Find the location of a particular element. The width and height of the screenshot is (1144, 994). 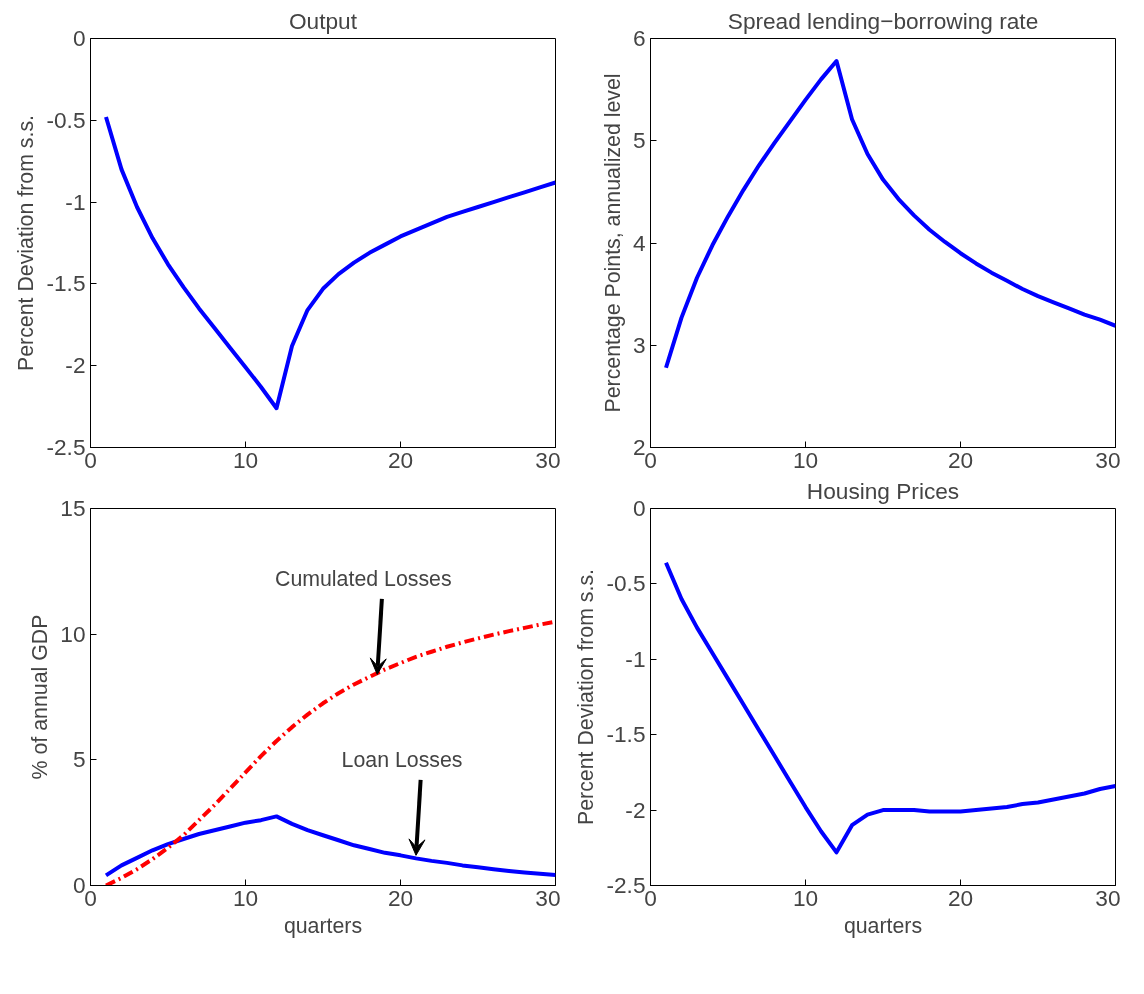

chart-title: Output is located at coordinates (323, 20).